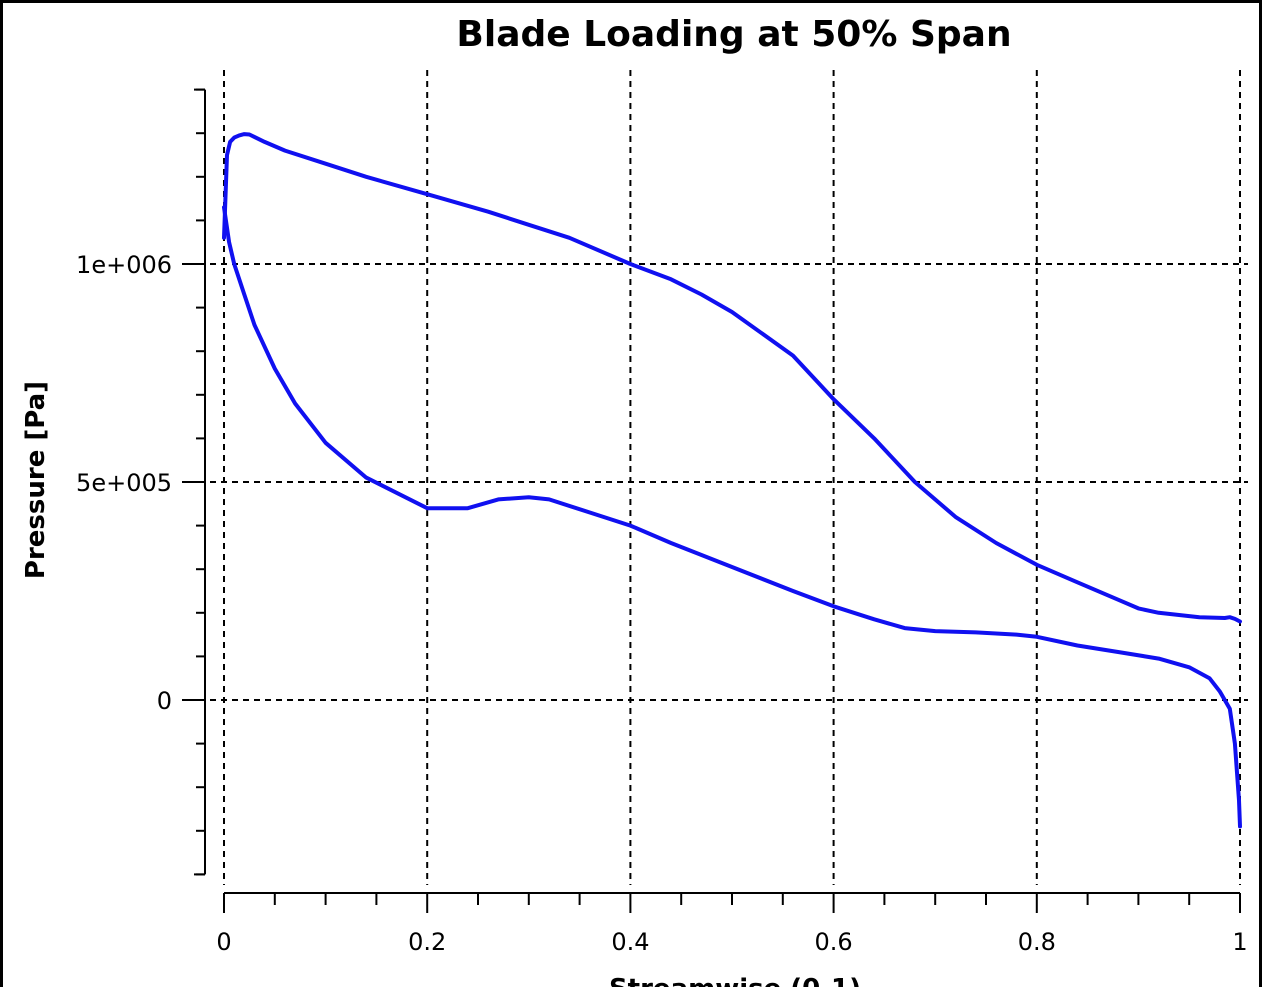 This screenshot has width=1273, height=992. Describe the element at coordinates (1239, 942) in the screenshot. I see `x-tick-label-5: 1` at that location.